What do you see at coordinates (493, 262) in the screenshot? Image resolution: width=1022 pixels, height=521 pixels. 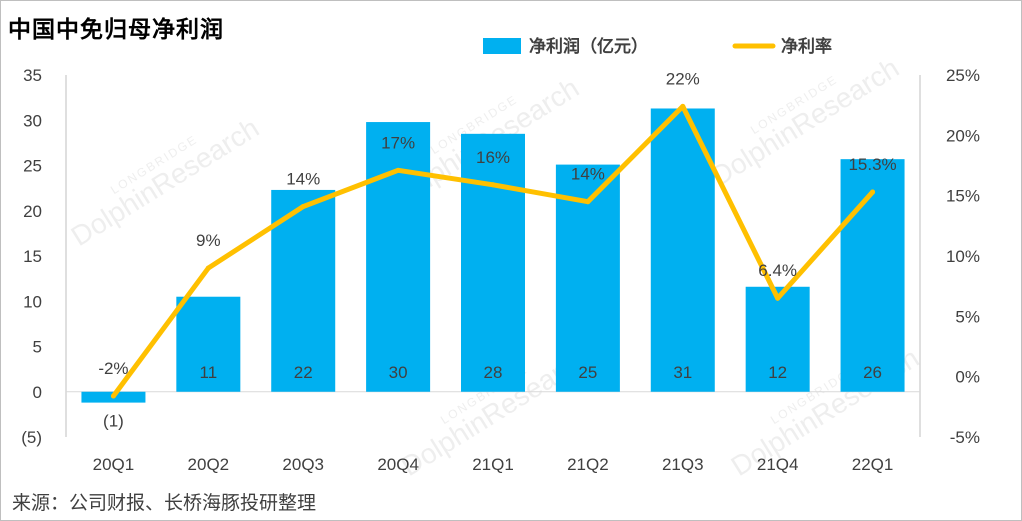 I see `bar-21Q1` at bounding box center [493, 262].